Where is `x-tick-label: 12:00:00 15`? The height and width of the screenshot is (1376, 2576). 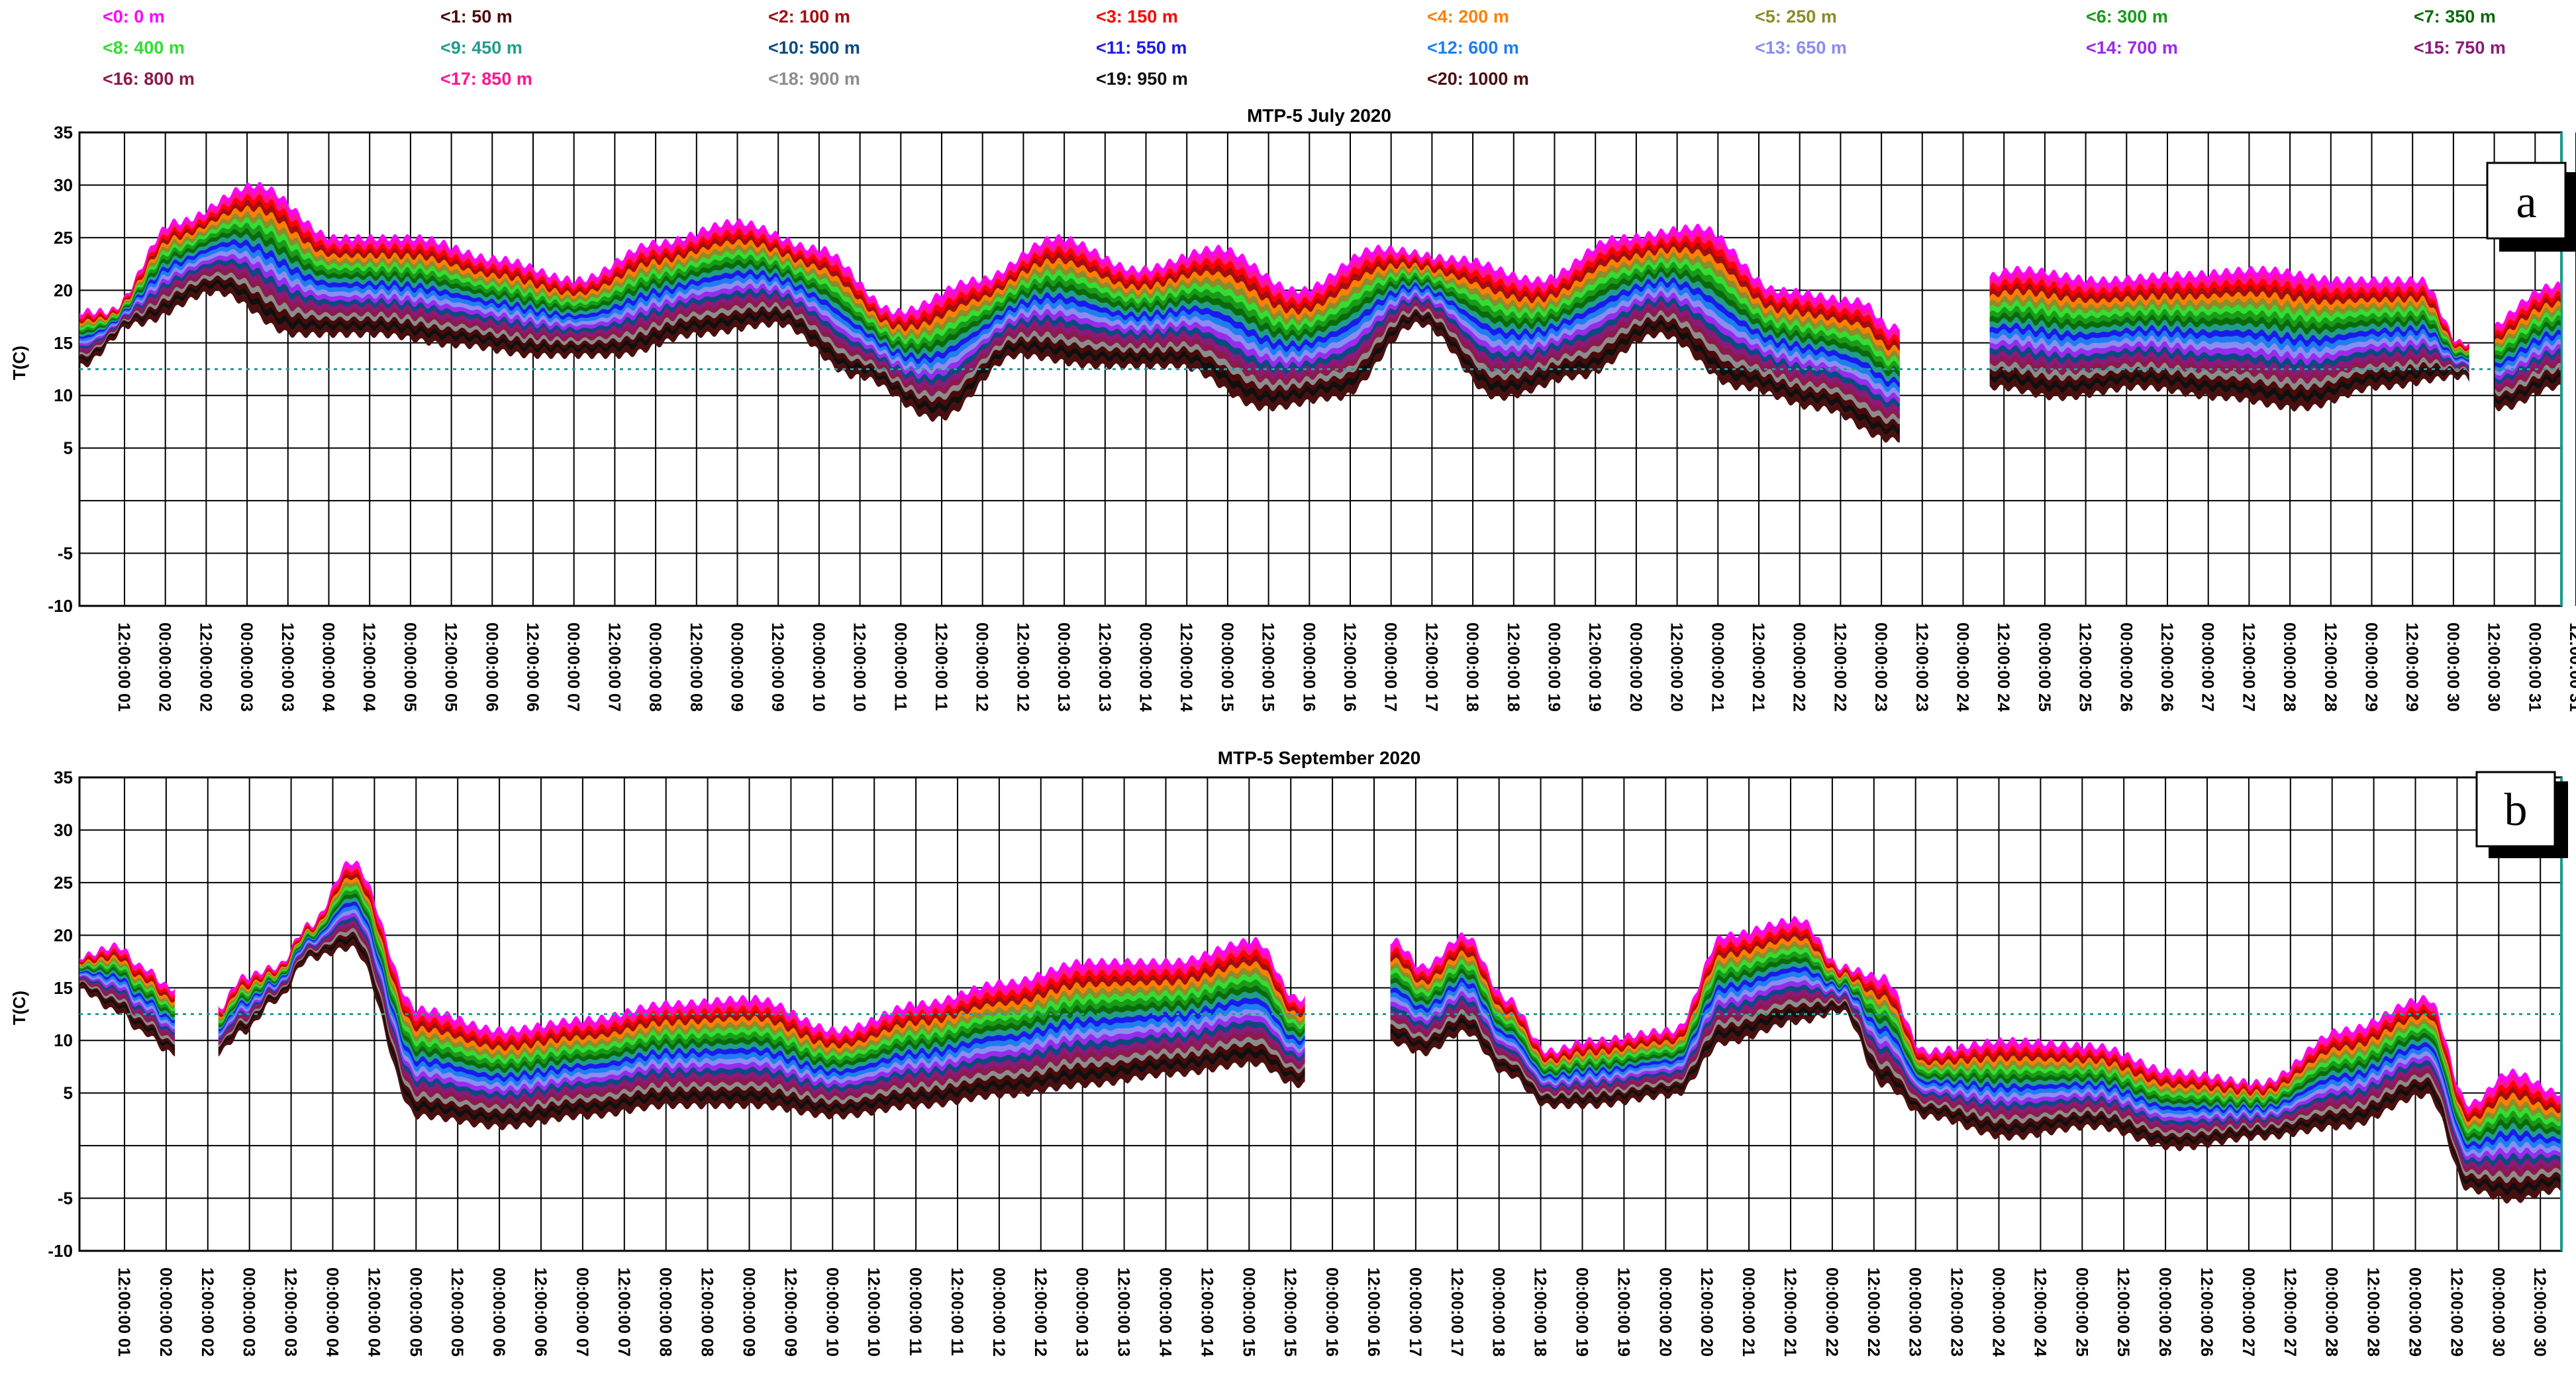
x-tick-label: 12:00:00 15 is located at coordinates (1290, 1312).